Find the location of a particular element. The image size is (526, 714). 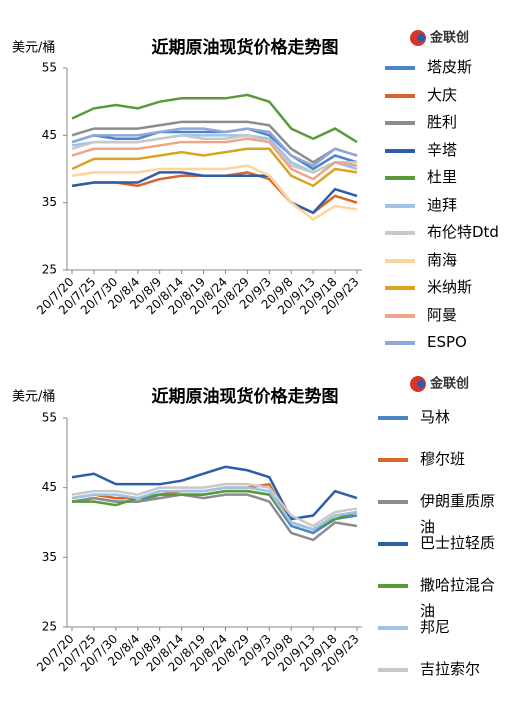

legend-item: 辛塔 is located at coordinates (450, 152).